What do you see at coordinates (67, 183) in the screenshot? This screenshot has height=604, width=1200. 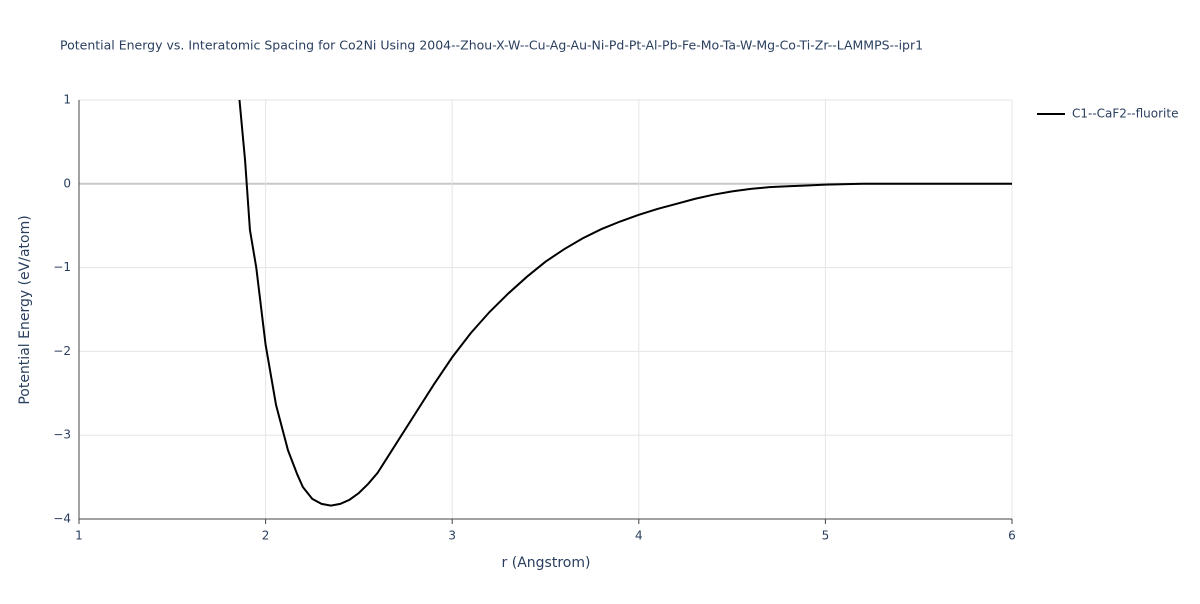 I see `y-tick-label: 0` at bounding box center [67, 183].